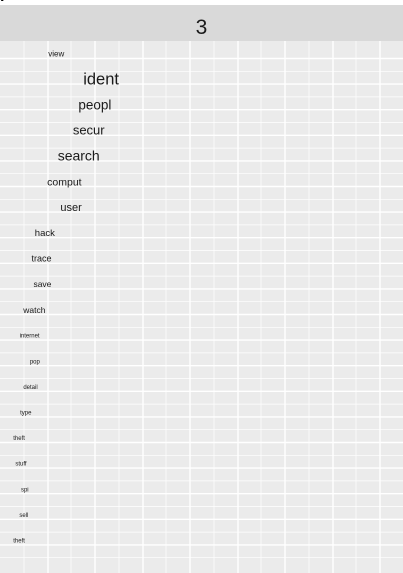 This screenshot has height=573, width=403. What do you see at coordinates (2, 2) in the screenshot?
I see `clipped-header-glyph: ı` at bounding box center [2, 2].